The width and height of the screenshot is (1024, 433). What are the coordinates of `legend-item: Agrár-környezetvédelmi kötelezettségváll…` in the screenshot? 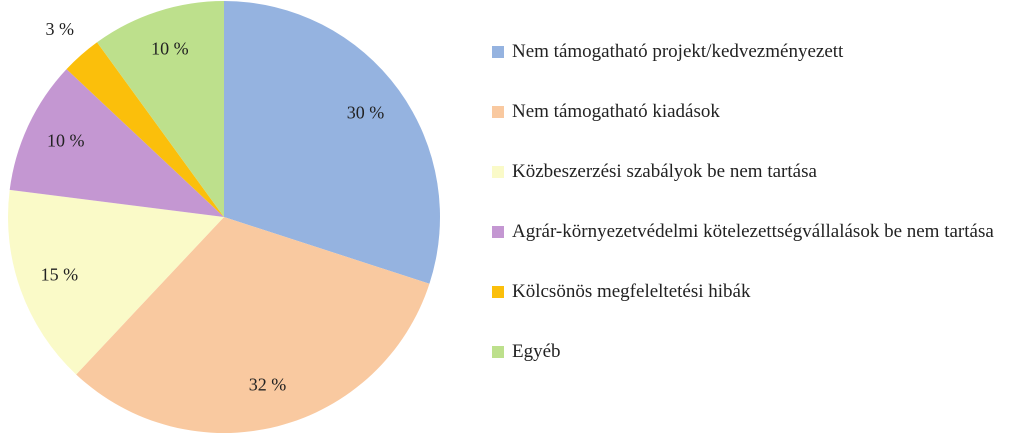 It's located at (754, 232).